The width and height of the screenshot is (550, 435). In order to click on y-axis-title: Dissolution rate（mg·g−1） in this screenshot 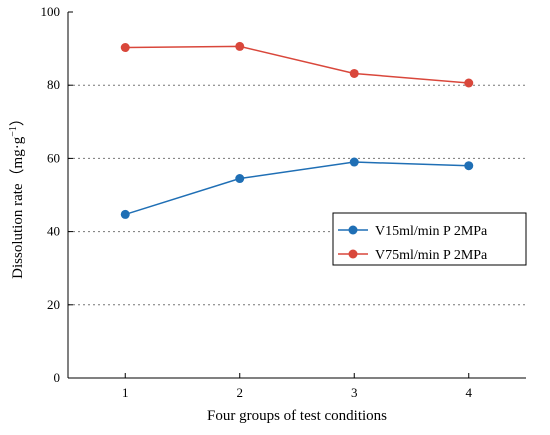, I will do `click(17, 195)`.